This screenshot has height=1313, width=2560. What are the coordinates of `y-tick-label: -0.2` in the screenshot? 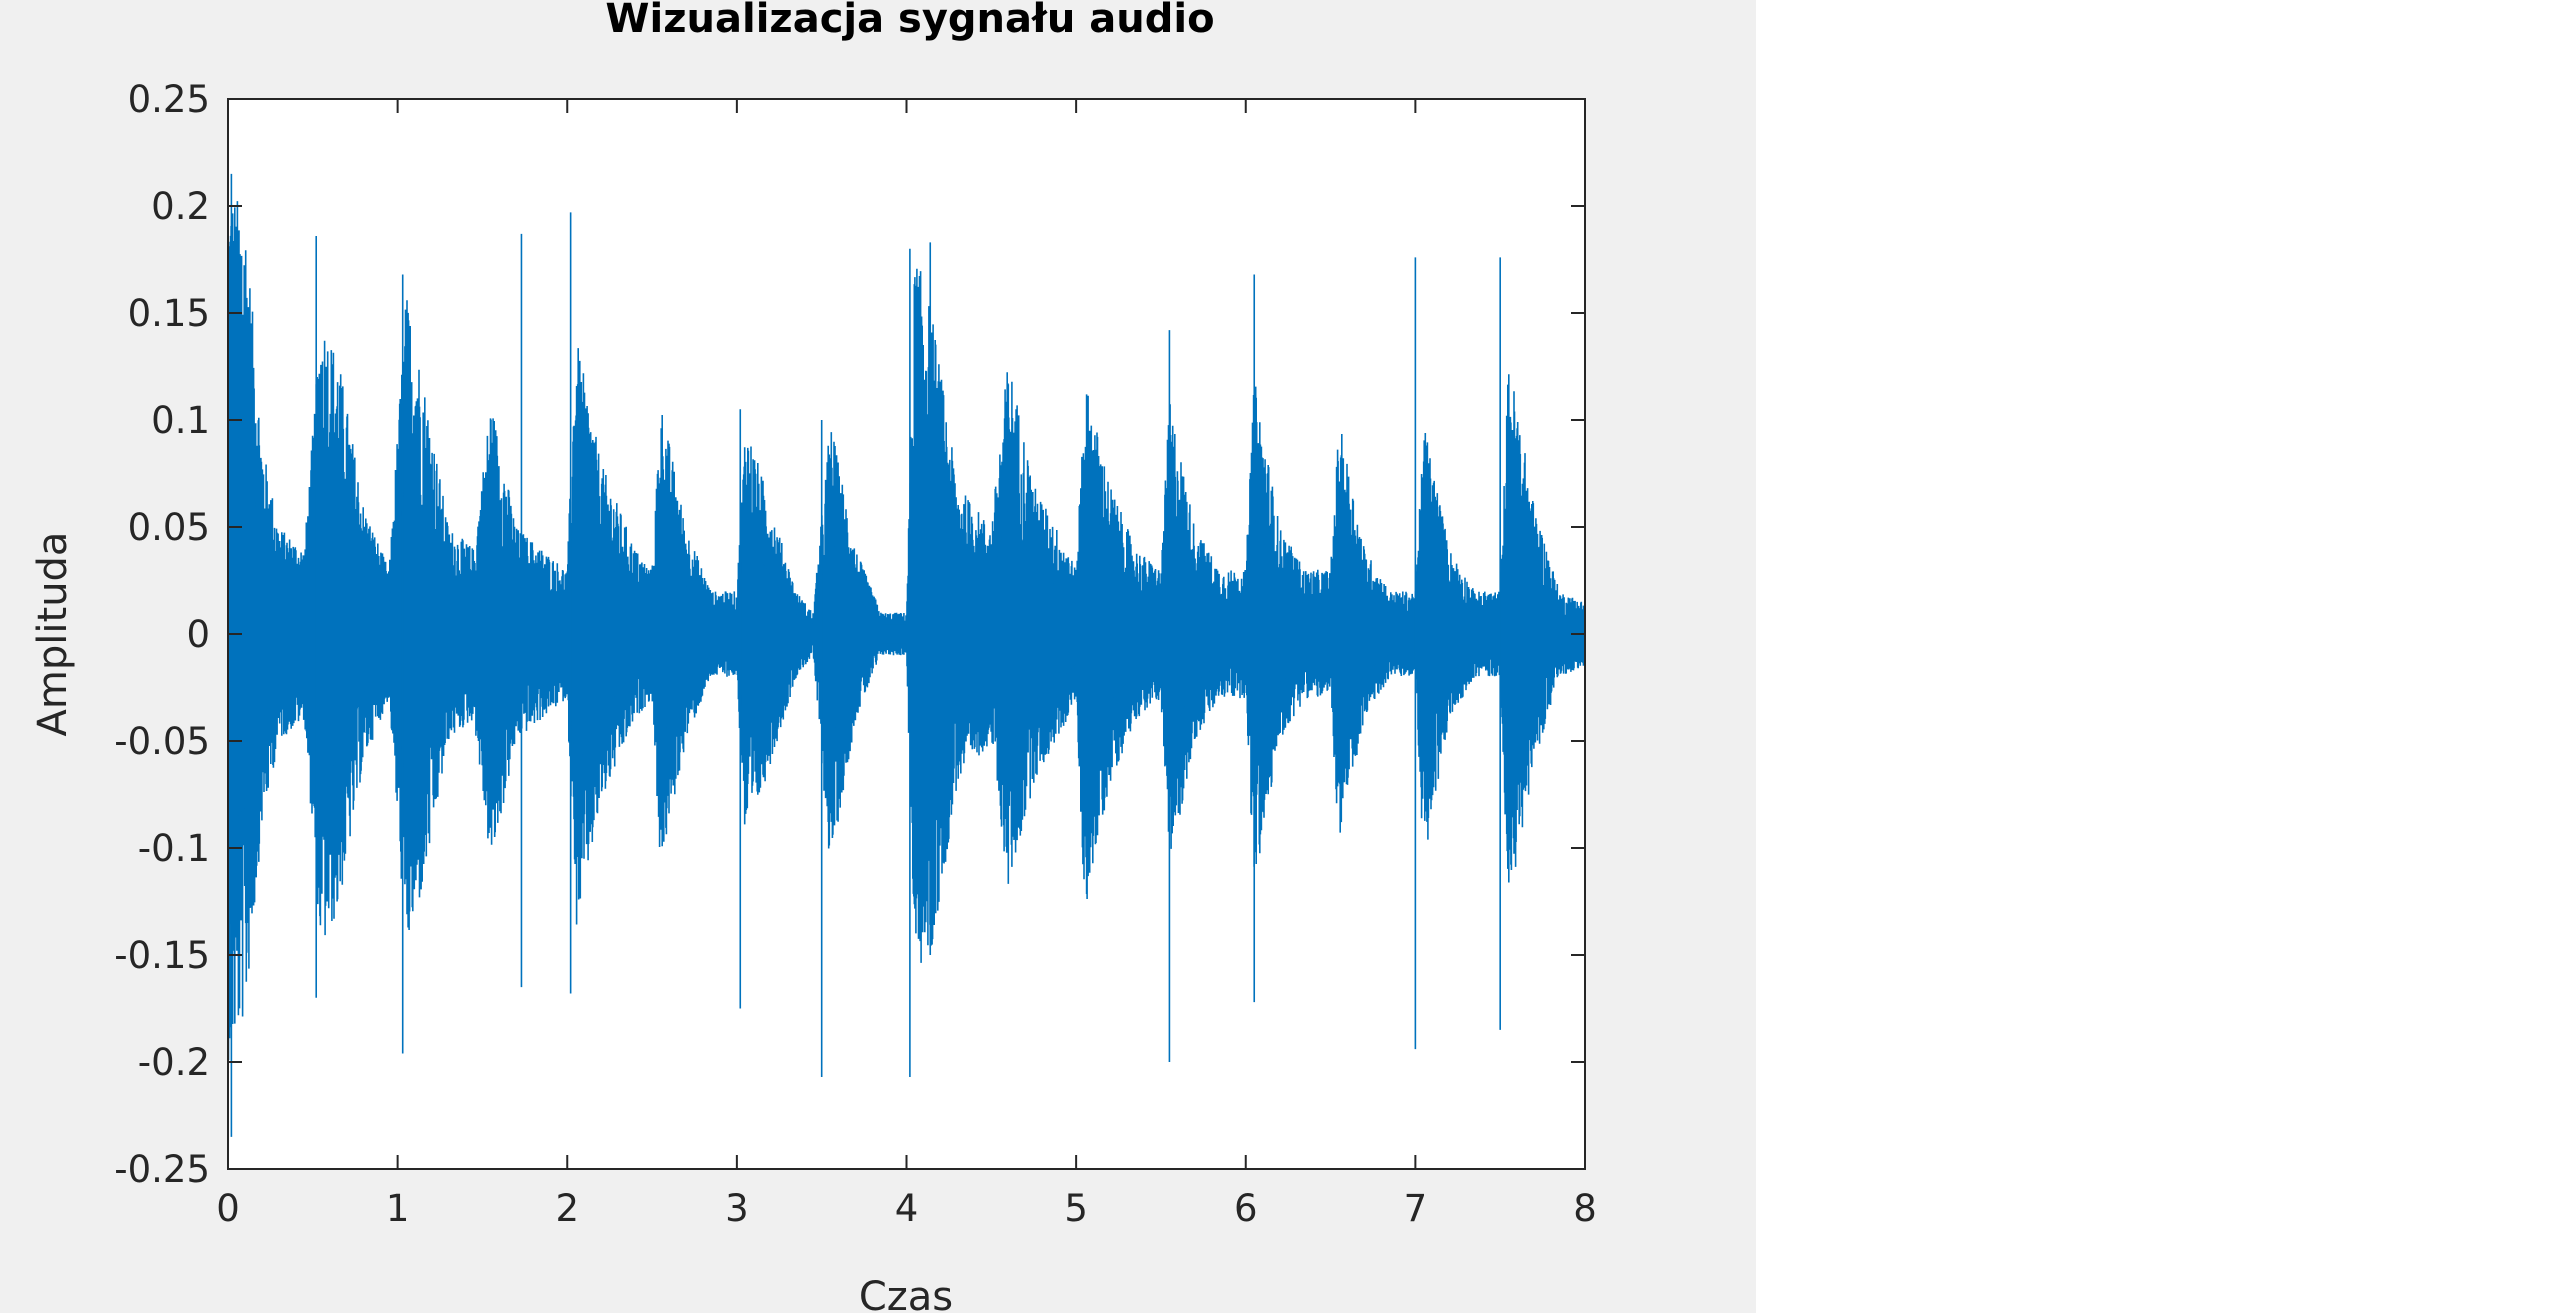 It's located at (174, 1062).